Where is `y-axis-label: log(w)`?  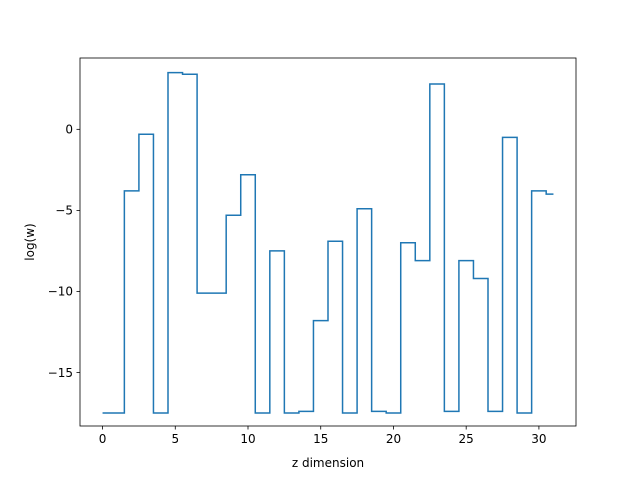
y-axis-label: log(w) is located at coordinates (30, 241).